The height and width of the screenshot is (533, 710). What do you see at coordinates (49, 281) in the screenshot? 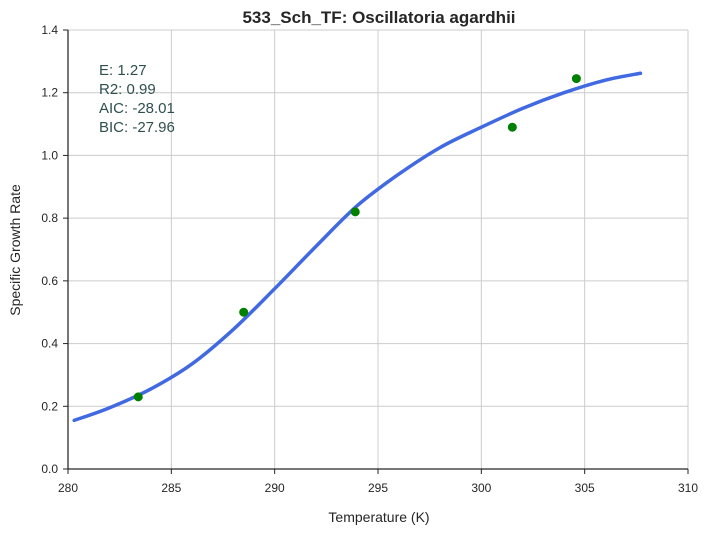
I see `y-tick-label: 0.6` at bounding box center [49, 281].